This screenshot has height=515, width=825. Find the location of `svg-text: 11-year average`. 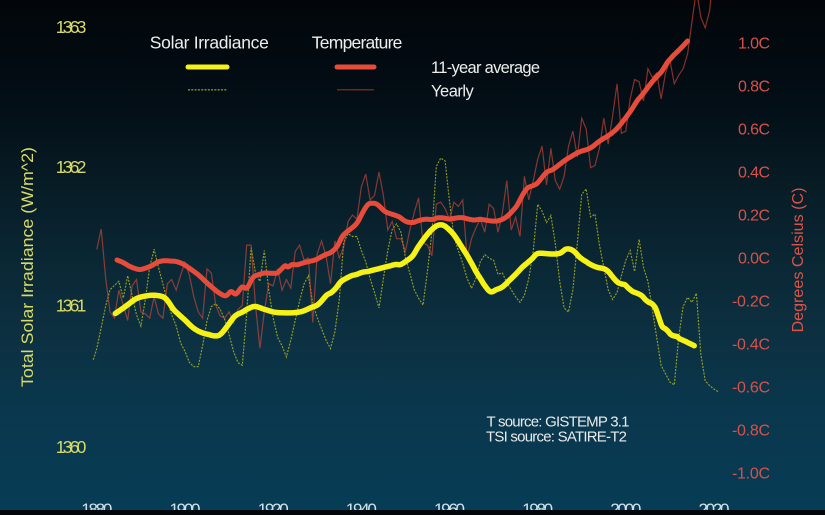

svg-text: 11-year average is located at coordinates (485, 68).